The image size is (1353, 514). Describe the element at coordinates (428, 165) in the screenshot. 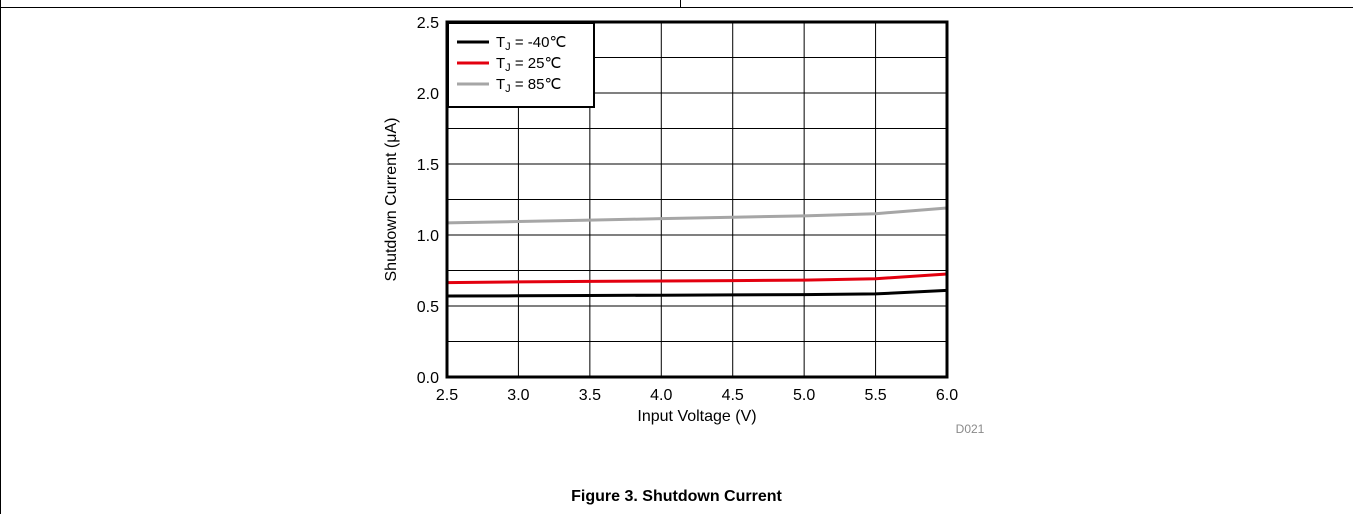

I see `y-tick-label: 1.5` at that location.